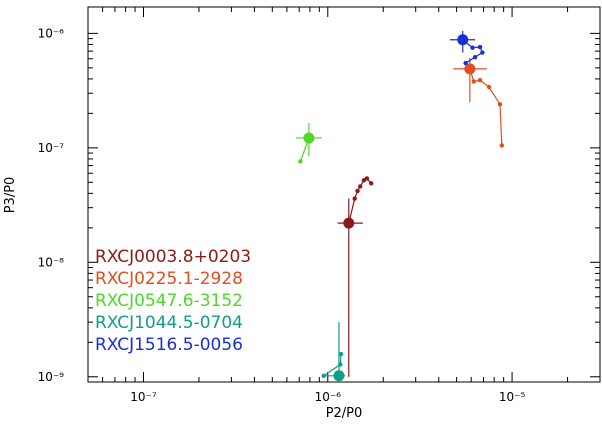  What do you see at coordinates (328, 397) in the screenshot?
I see `x-tick-label: 10⁻⁶` at bounding box center [328, 397].